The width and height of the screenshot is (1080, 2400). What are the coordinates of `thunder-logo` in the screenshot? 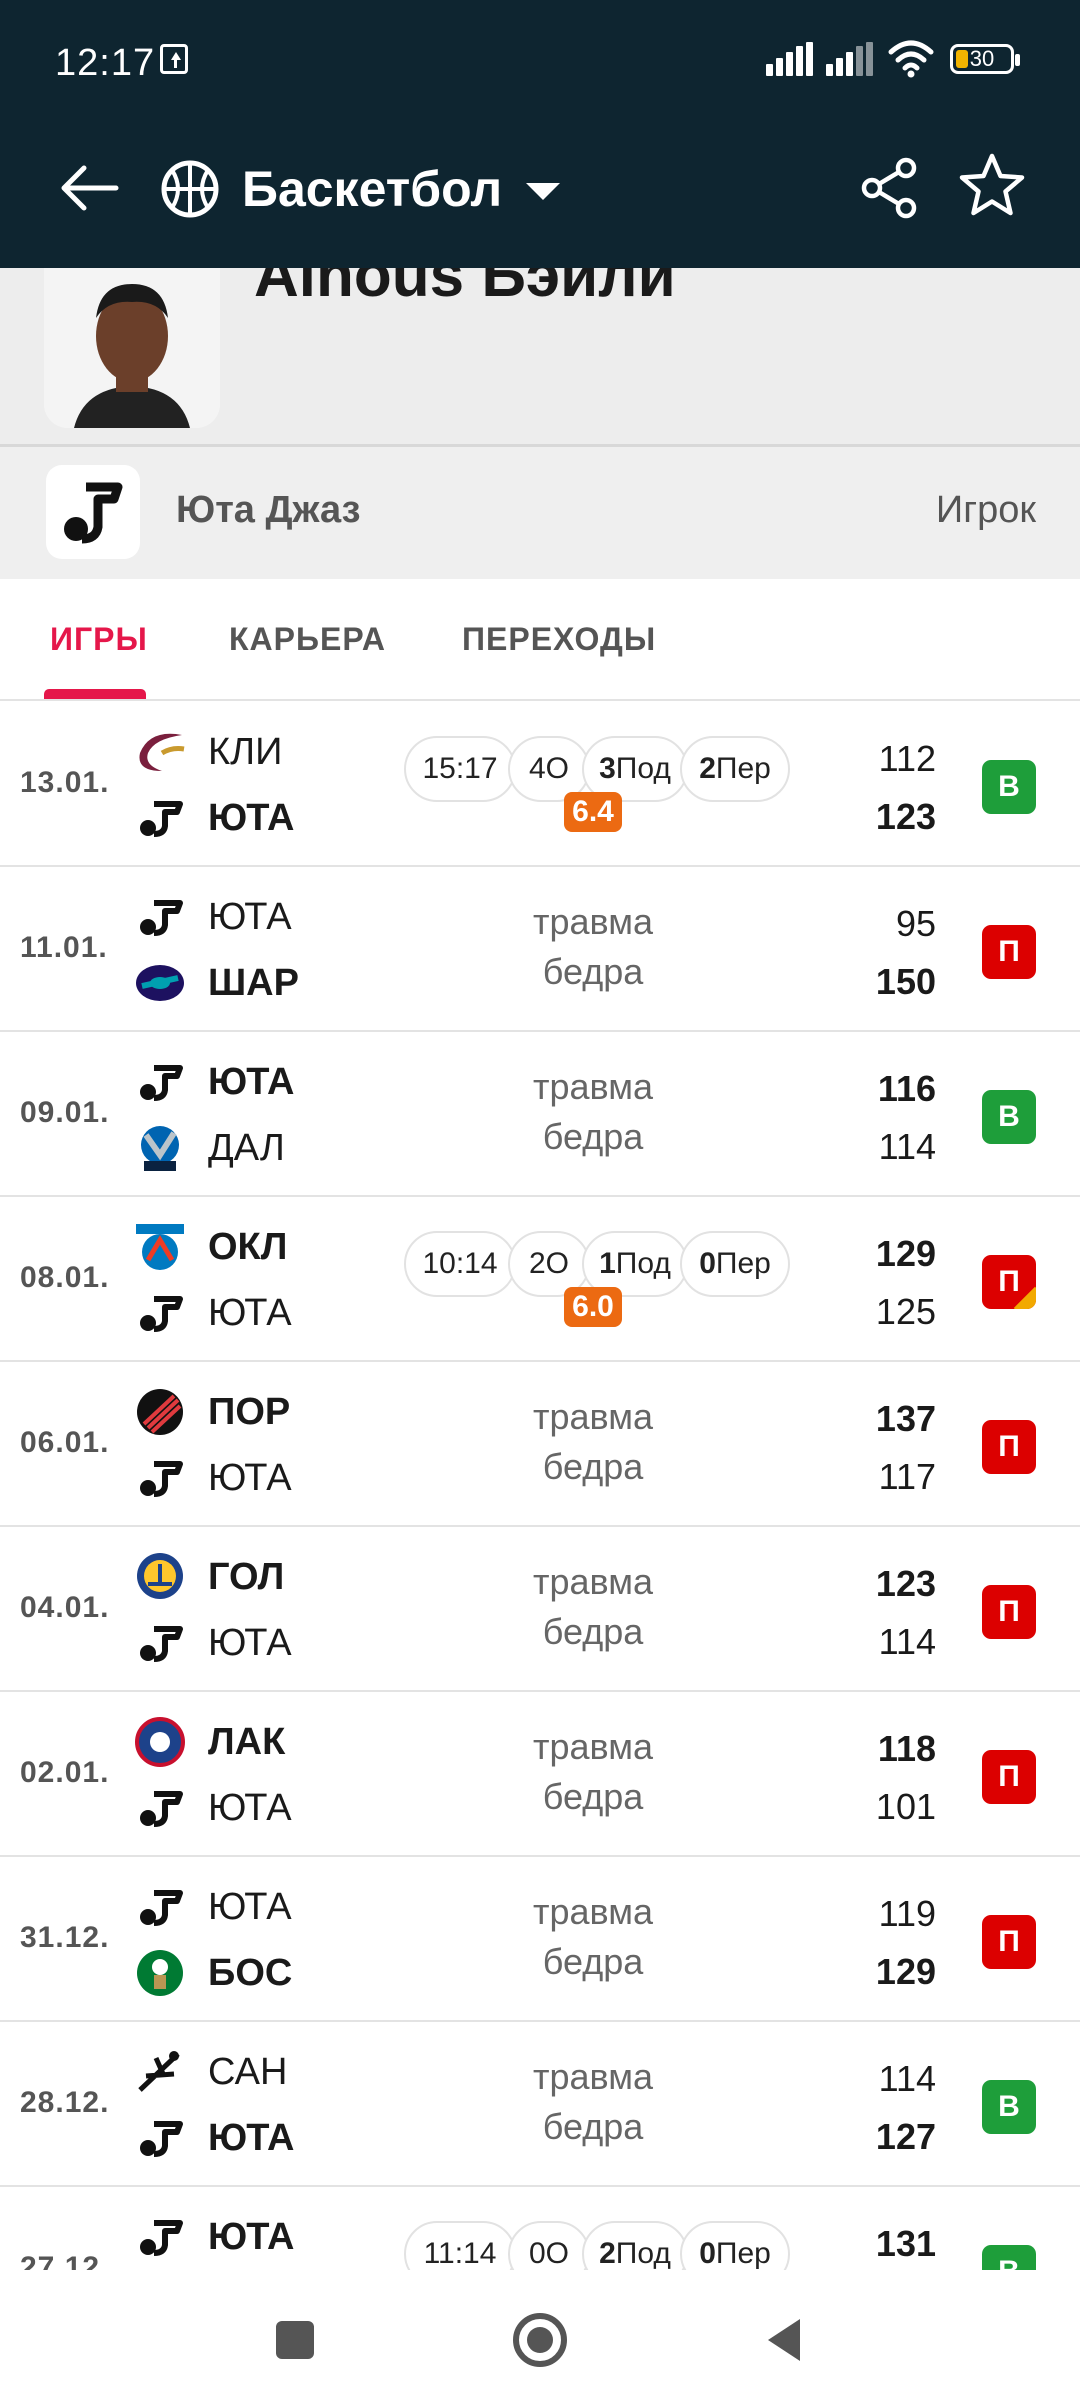 It's located at (160, 1247).